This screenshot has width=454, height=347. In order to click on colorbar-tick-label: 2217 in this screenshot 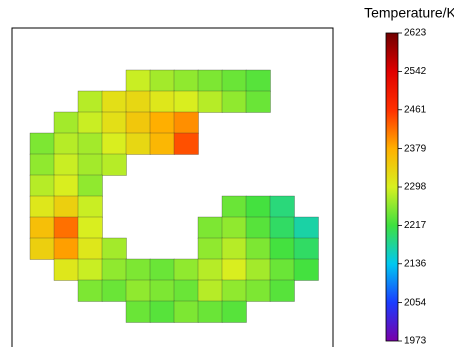, I will do `click(415, 225)`.